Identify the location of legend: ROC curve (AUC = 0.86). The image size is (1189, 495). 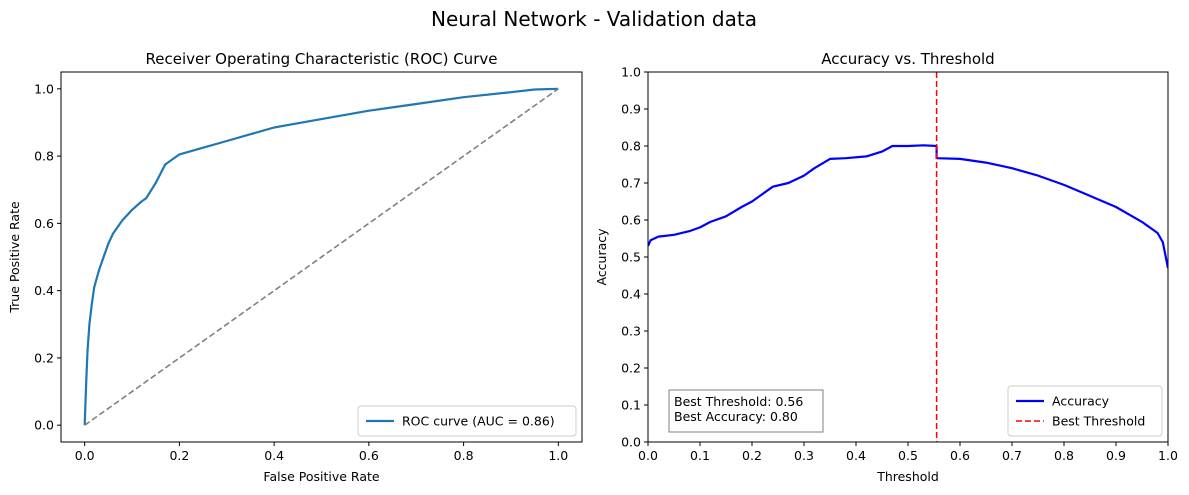
(467, 421).